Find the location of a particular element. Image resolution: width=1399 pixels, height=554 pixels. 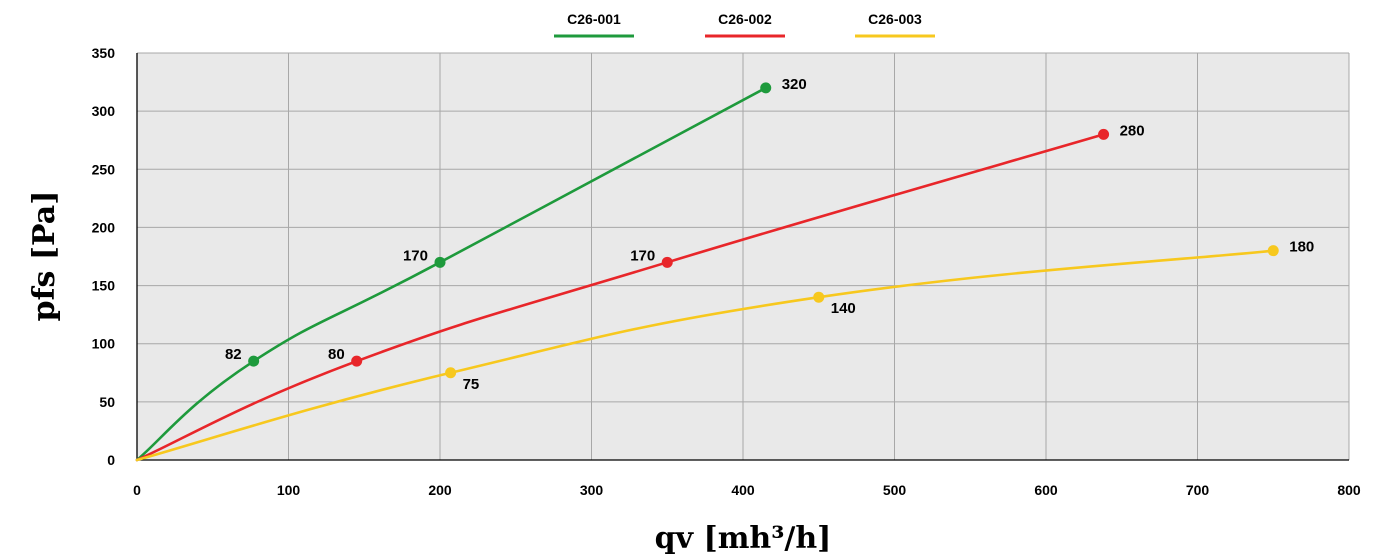

x-tick-label: 700 is located at coordinates (1198, 490).